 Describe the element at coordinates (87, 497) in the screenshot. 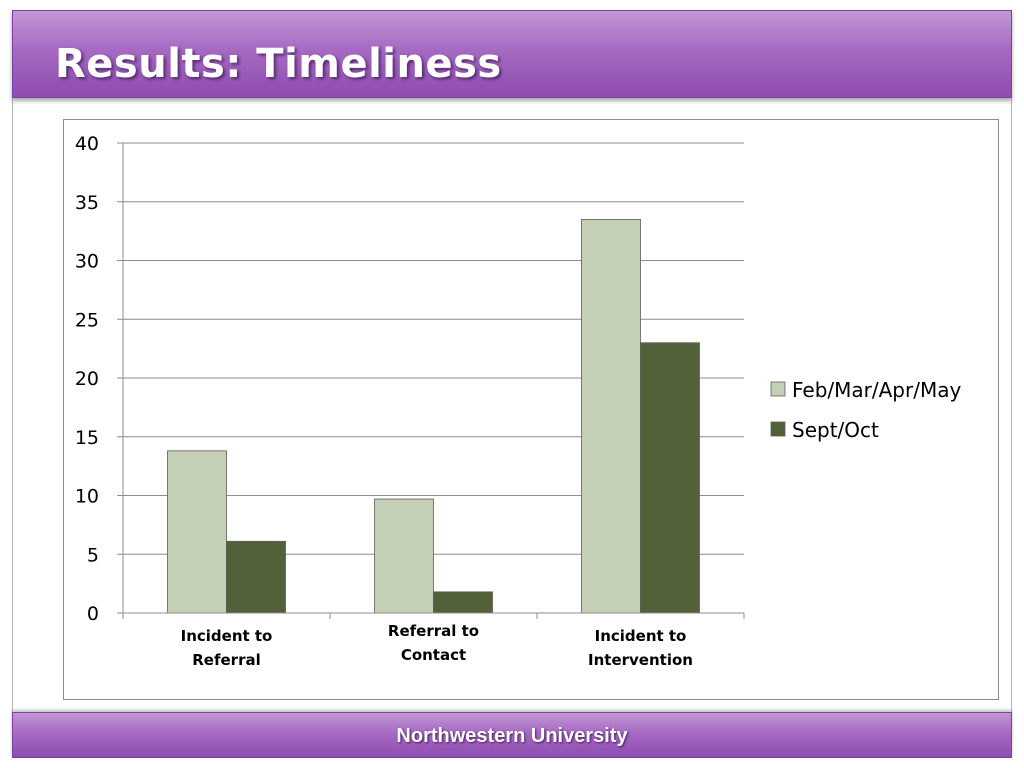

I see `y-tick-label: 10` at that location.